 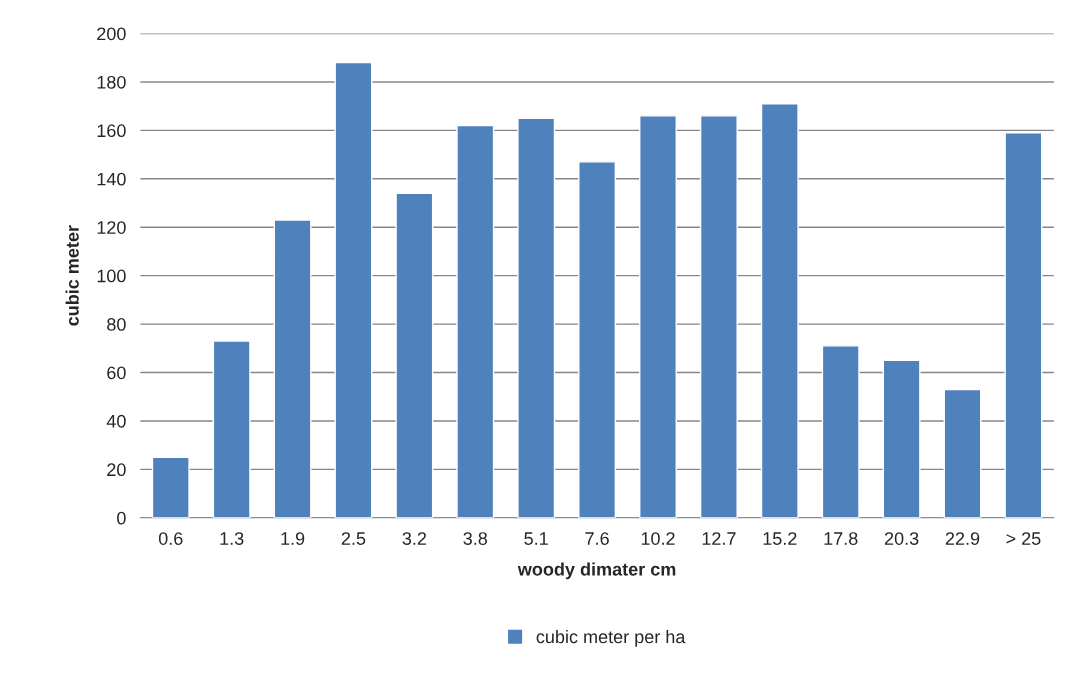 I want to click on y-tick-label: 120, so click(x=111, y=227).